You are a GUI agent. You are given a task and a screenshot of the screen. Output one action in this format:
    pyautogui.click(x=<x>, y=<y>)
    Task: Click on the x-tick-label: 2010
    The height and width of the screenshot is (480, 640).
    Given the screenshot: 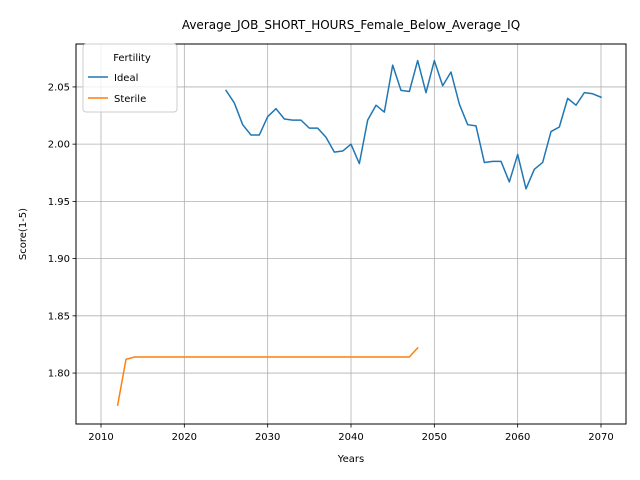 What is the action you would take?
    pyautogui.click(x=100, y=437)
    